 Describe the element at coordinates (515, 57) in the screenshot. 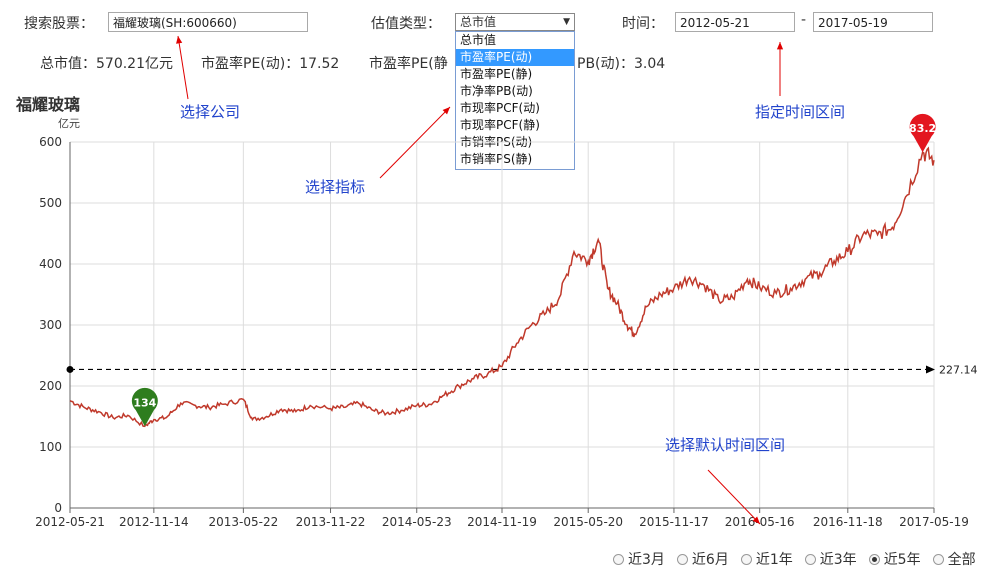

I see `dropdown-option-1: 市盈率PE(动)` at that location.